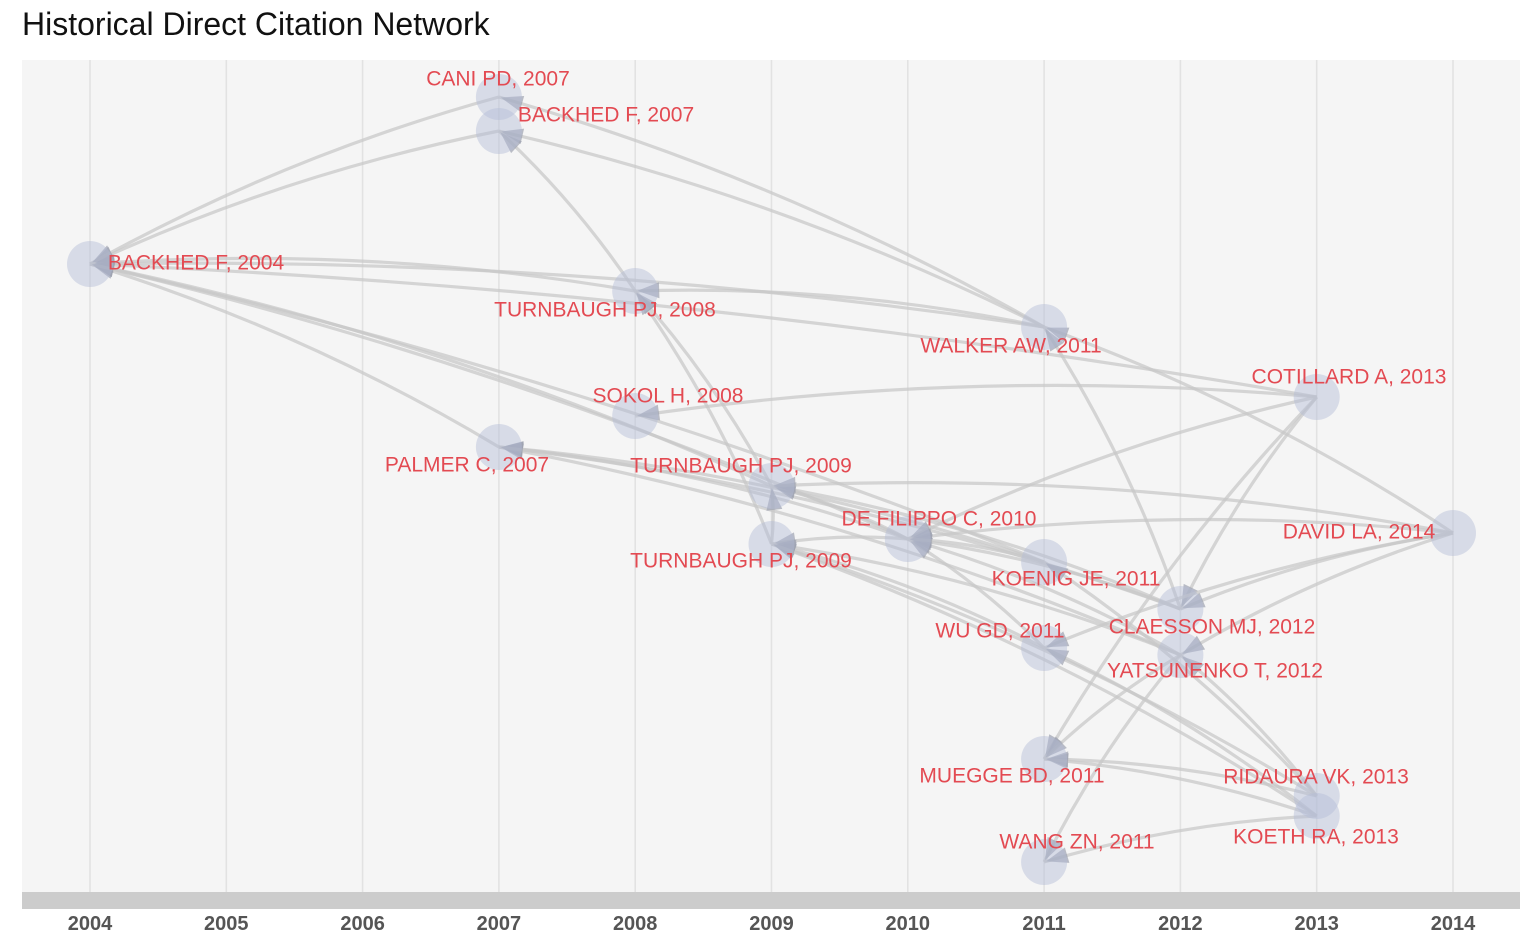 The width and height of the screenshot is (1536, 949). What do you see at coordinates (226, 924) in the screenshot?
I see `x-tick-label: 2005` at bounding box center [226, 924].